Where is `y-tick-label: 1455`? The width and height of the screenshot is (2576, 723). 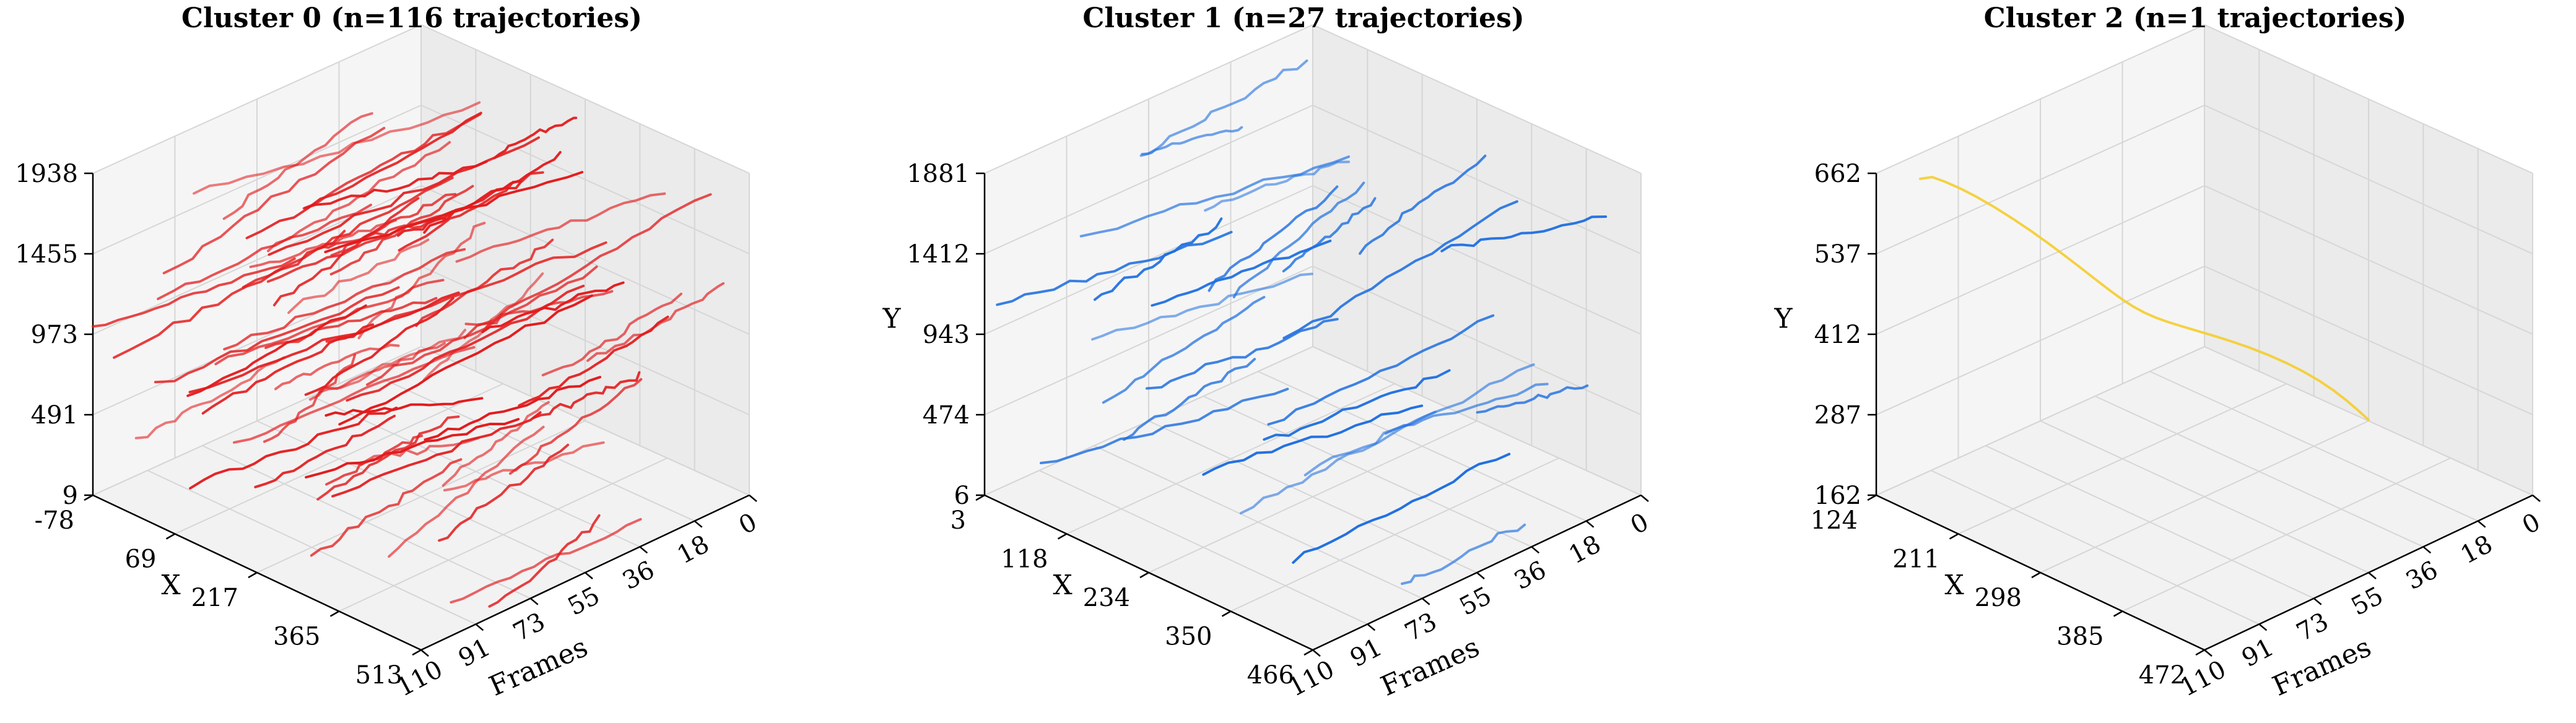 y-tick-label: 1455 is located at coordinates (46, 254).